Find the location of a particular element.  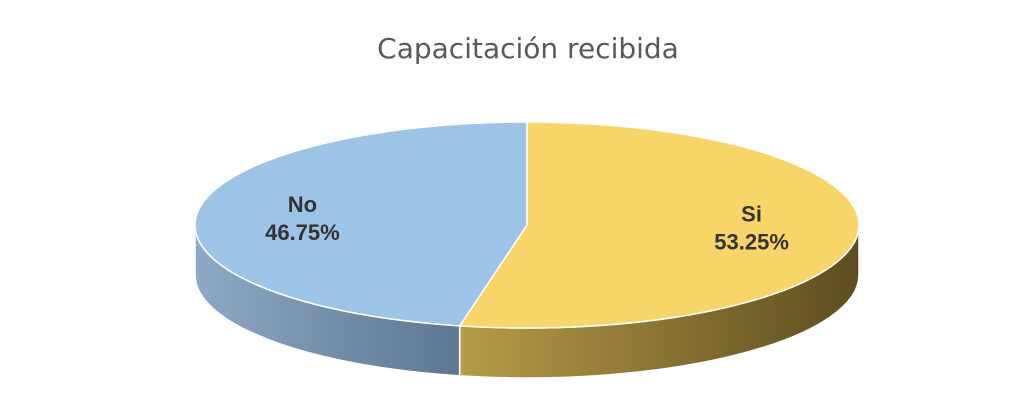

chart-title: Capacitación recibida is located at coordinates (528, 48).